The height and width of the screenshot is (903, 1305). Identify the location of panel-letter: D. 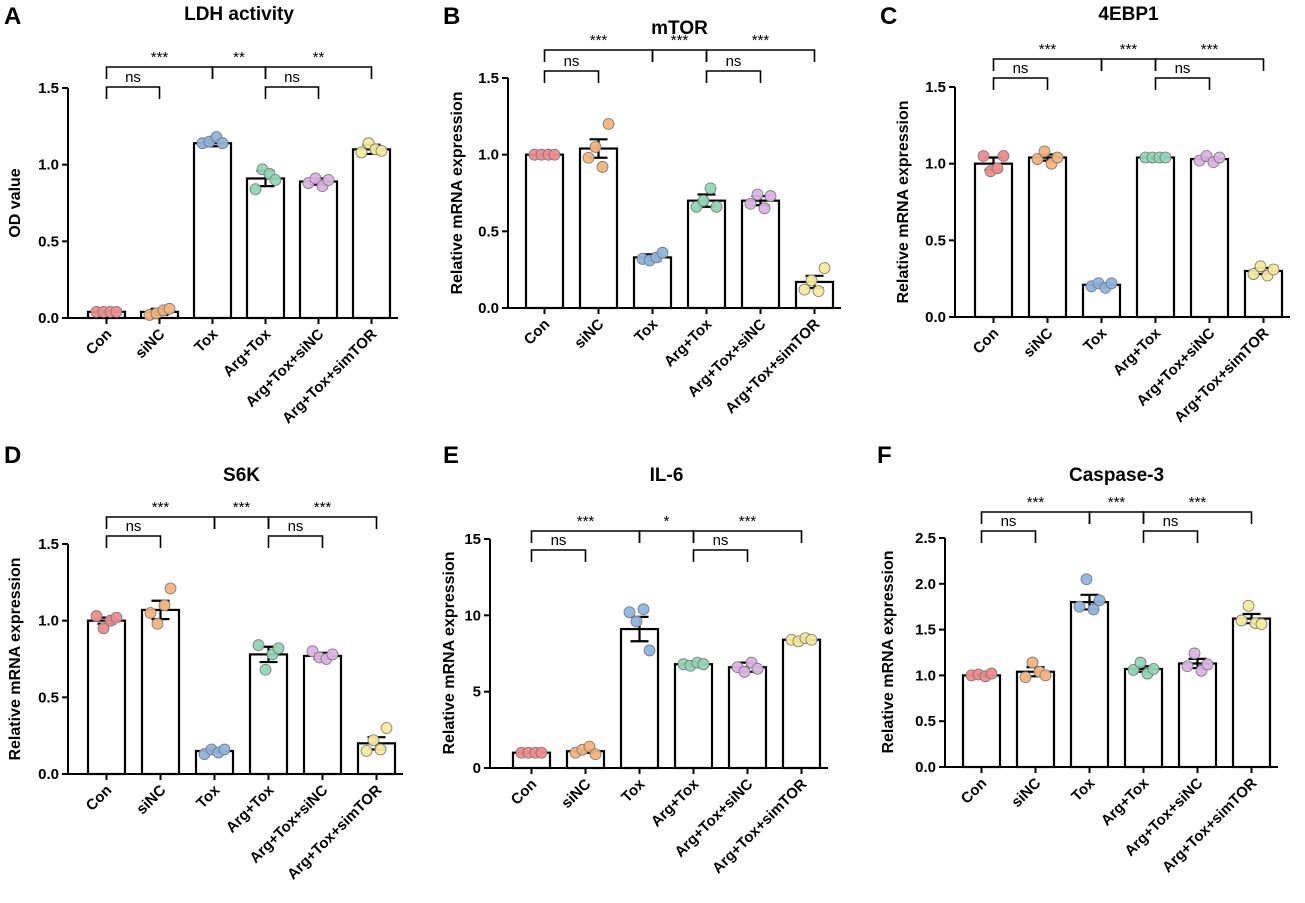
(12, 455).